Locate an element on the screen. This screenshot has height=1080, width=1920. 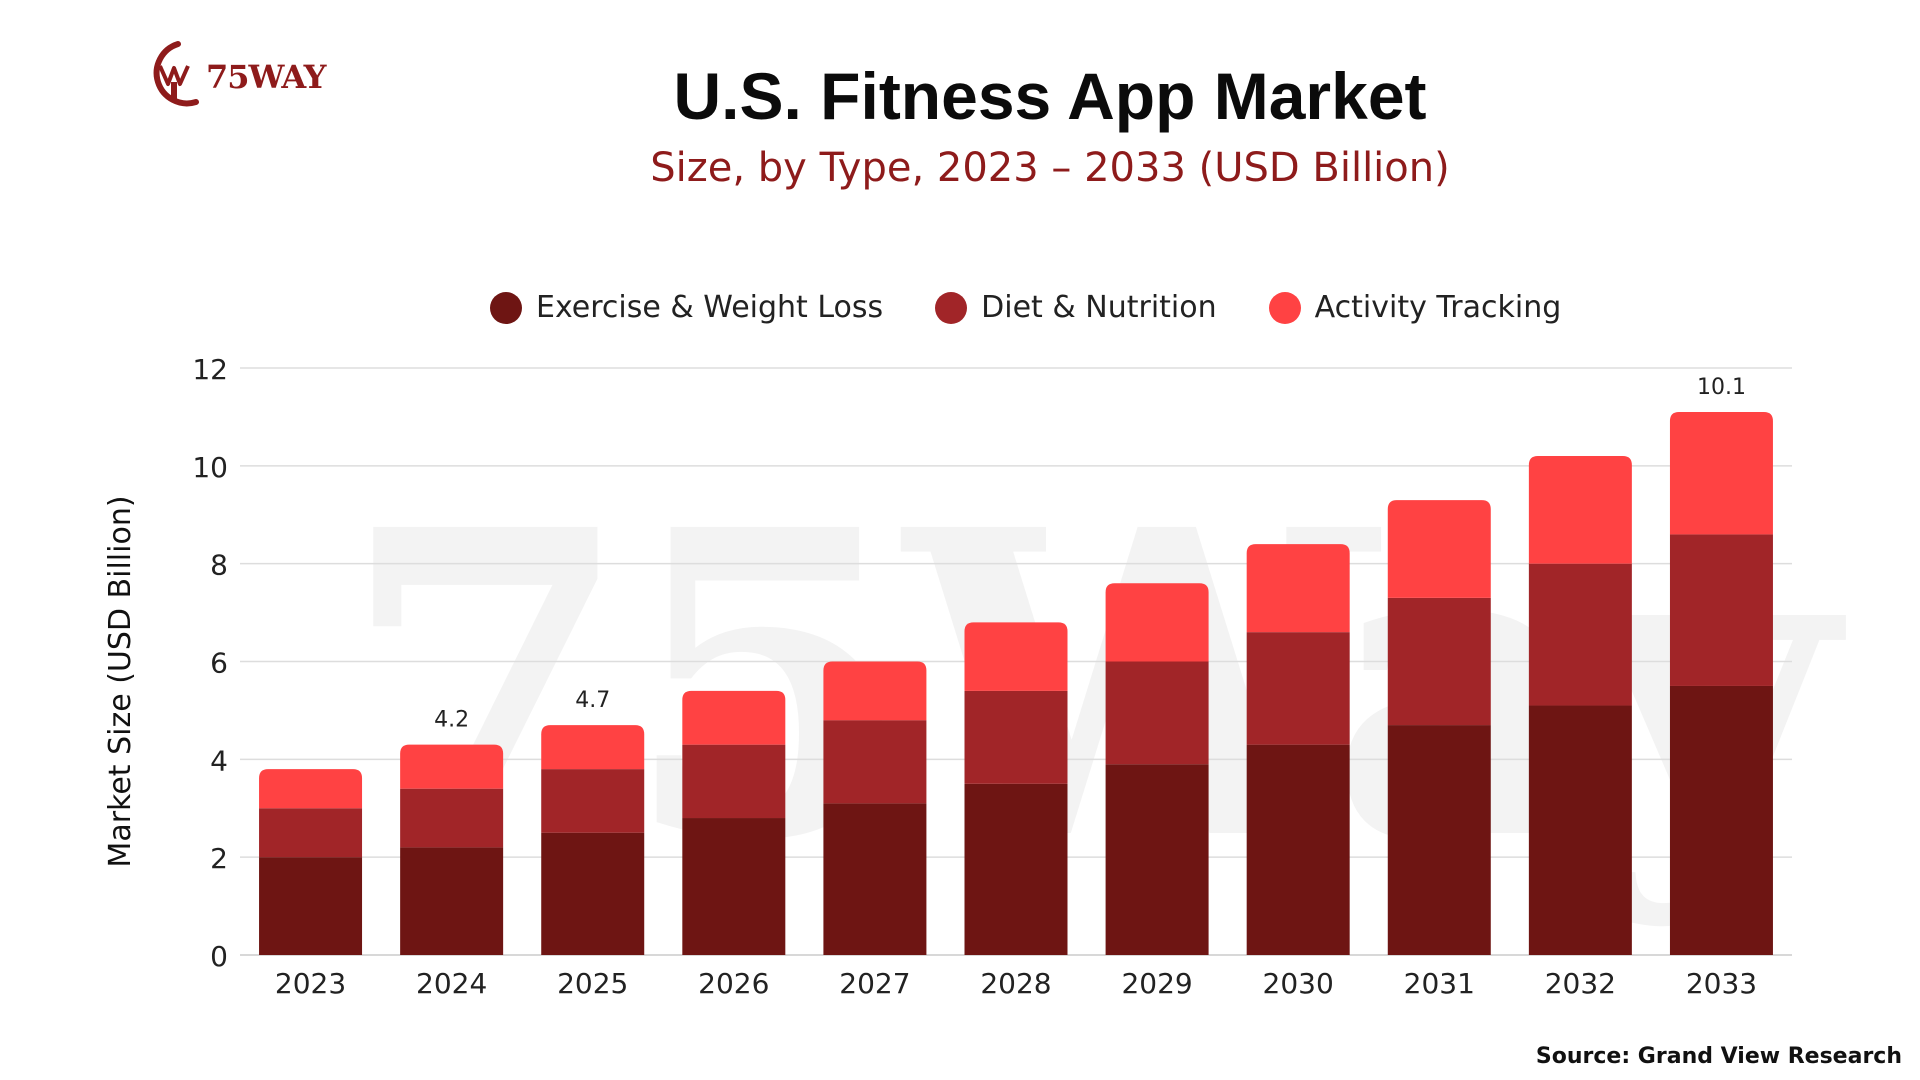
legend-label-exercise: Exercise & Weight Loss is located at coordinates (710, 307).